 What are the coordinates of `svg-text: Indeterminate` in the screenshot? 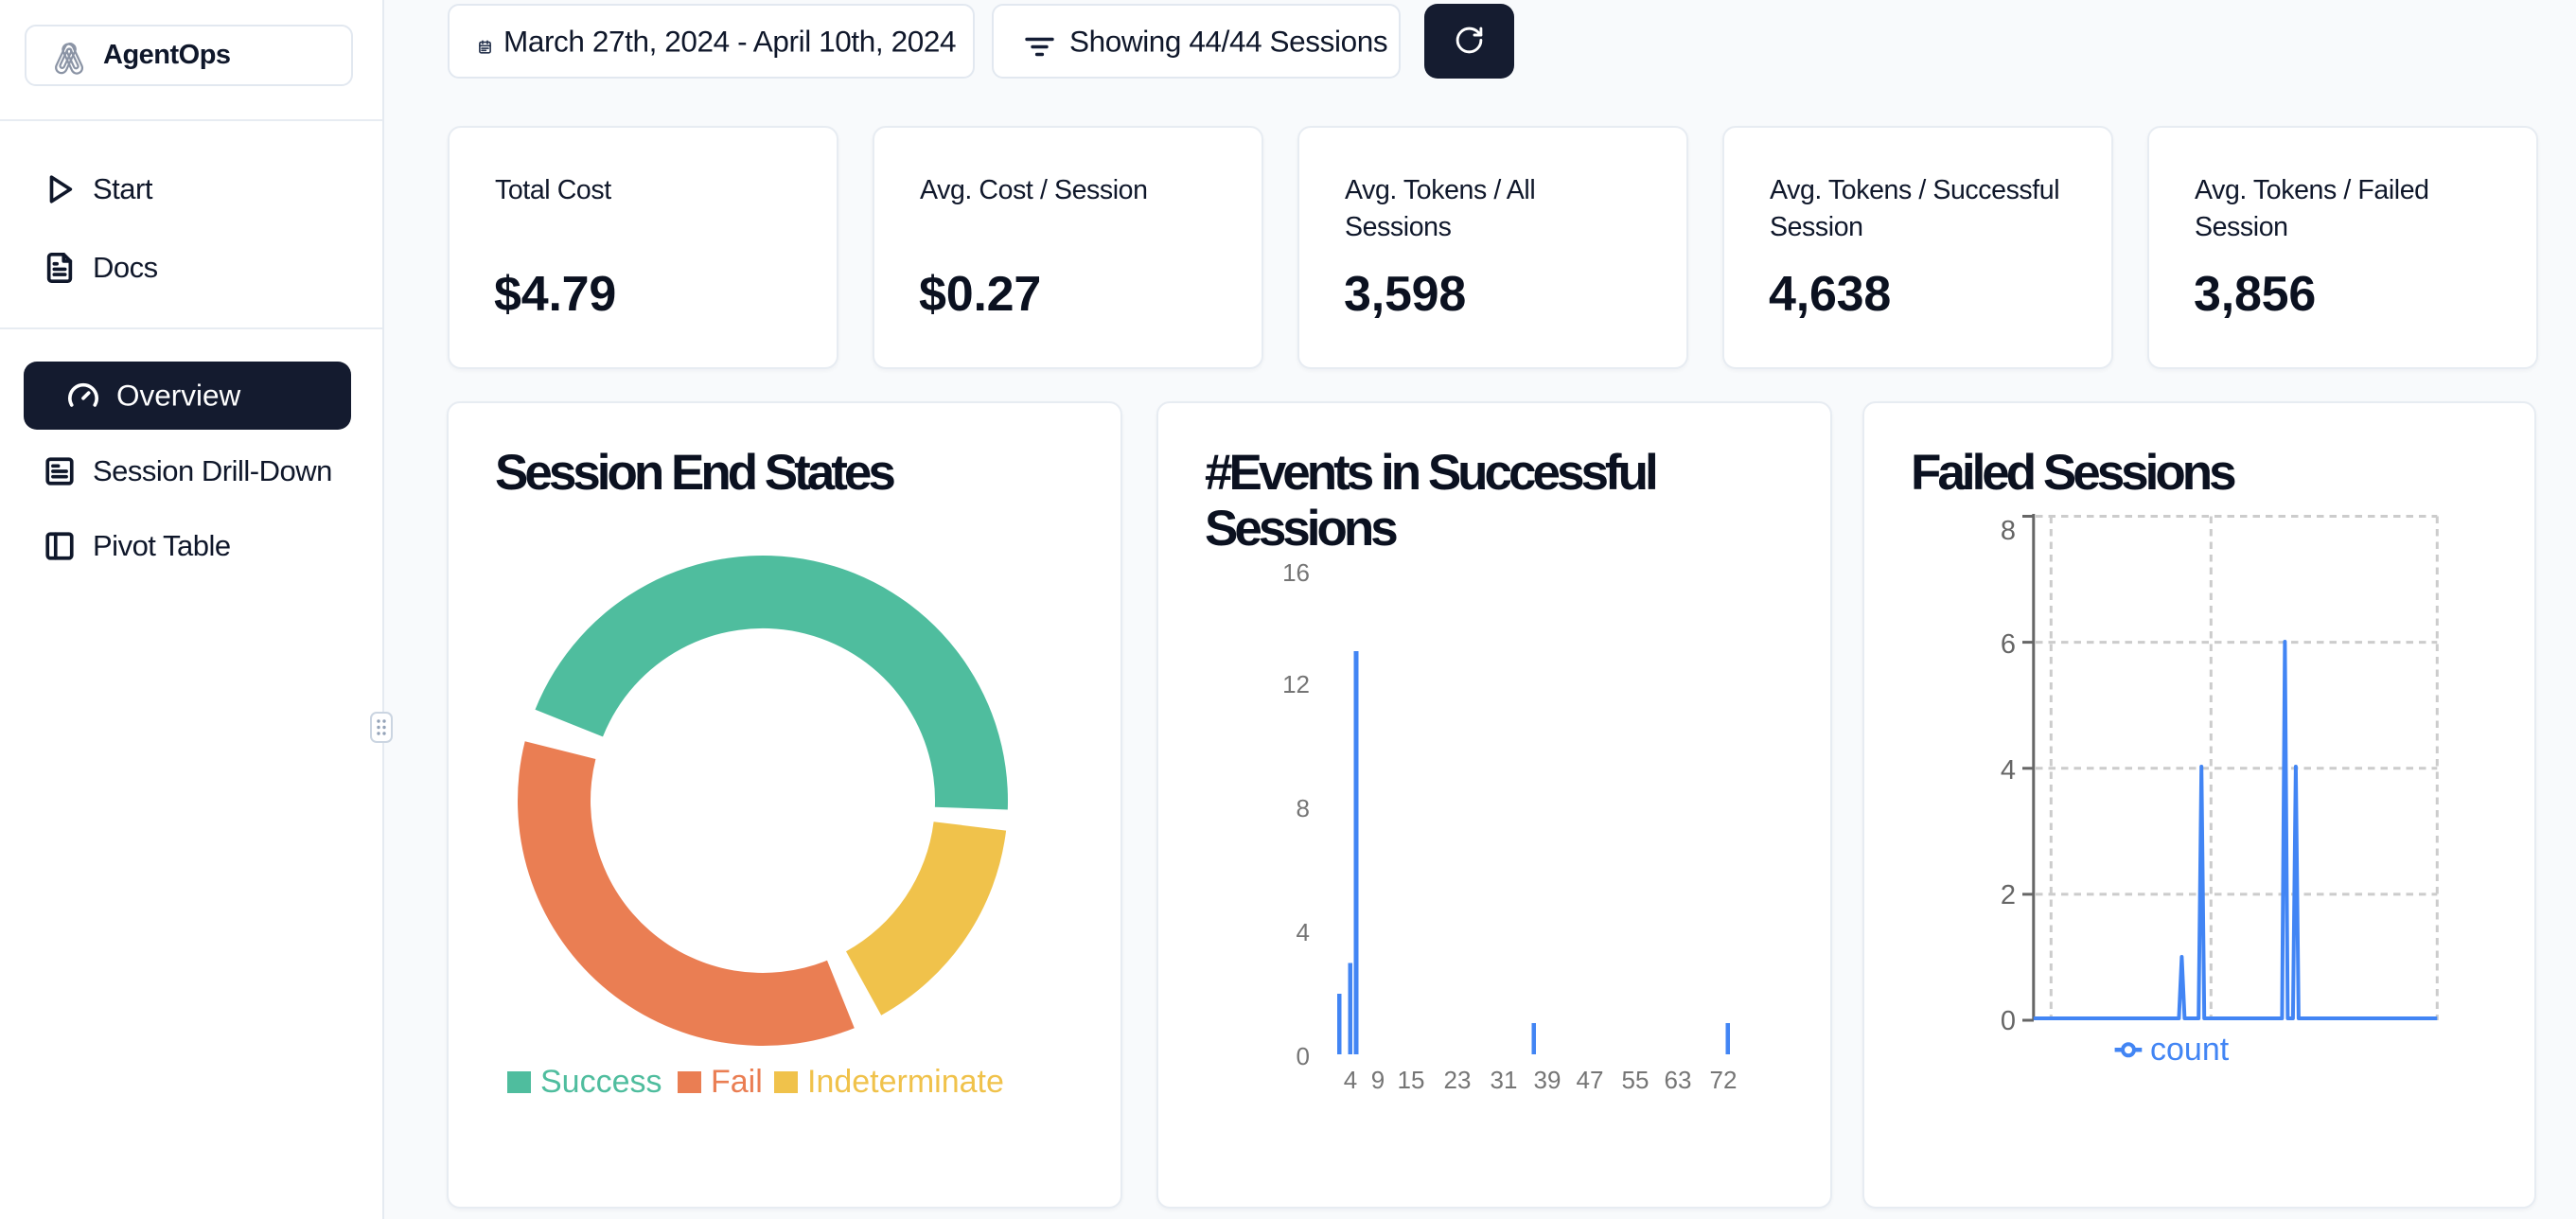 It's located at (905, 1082).